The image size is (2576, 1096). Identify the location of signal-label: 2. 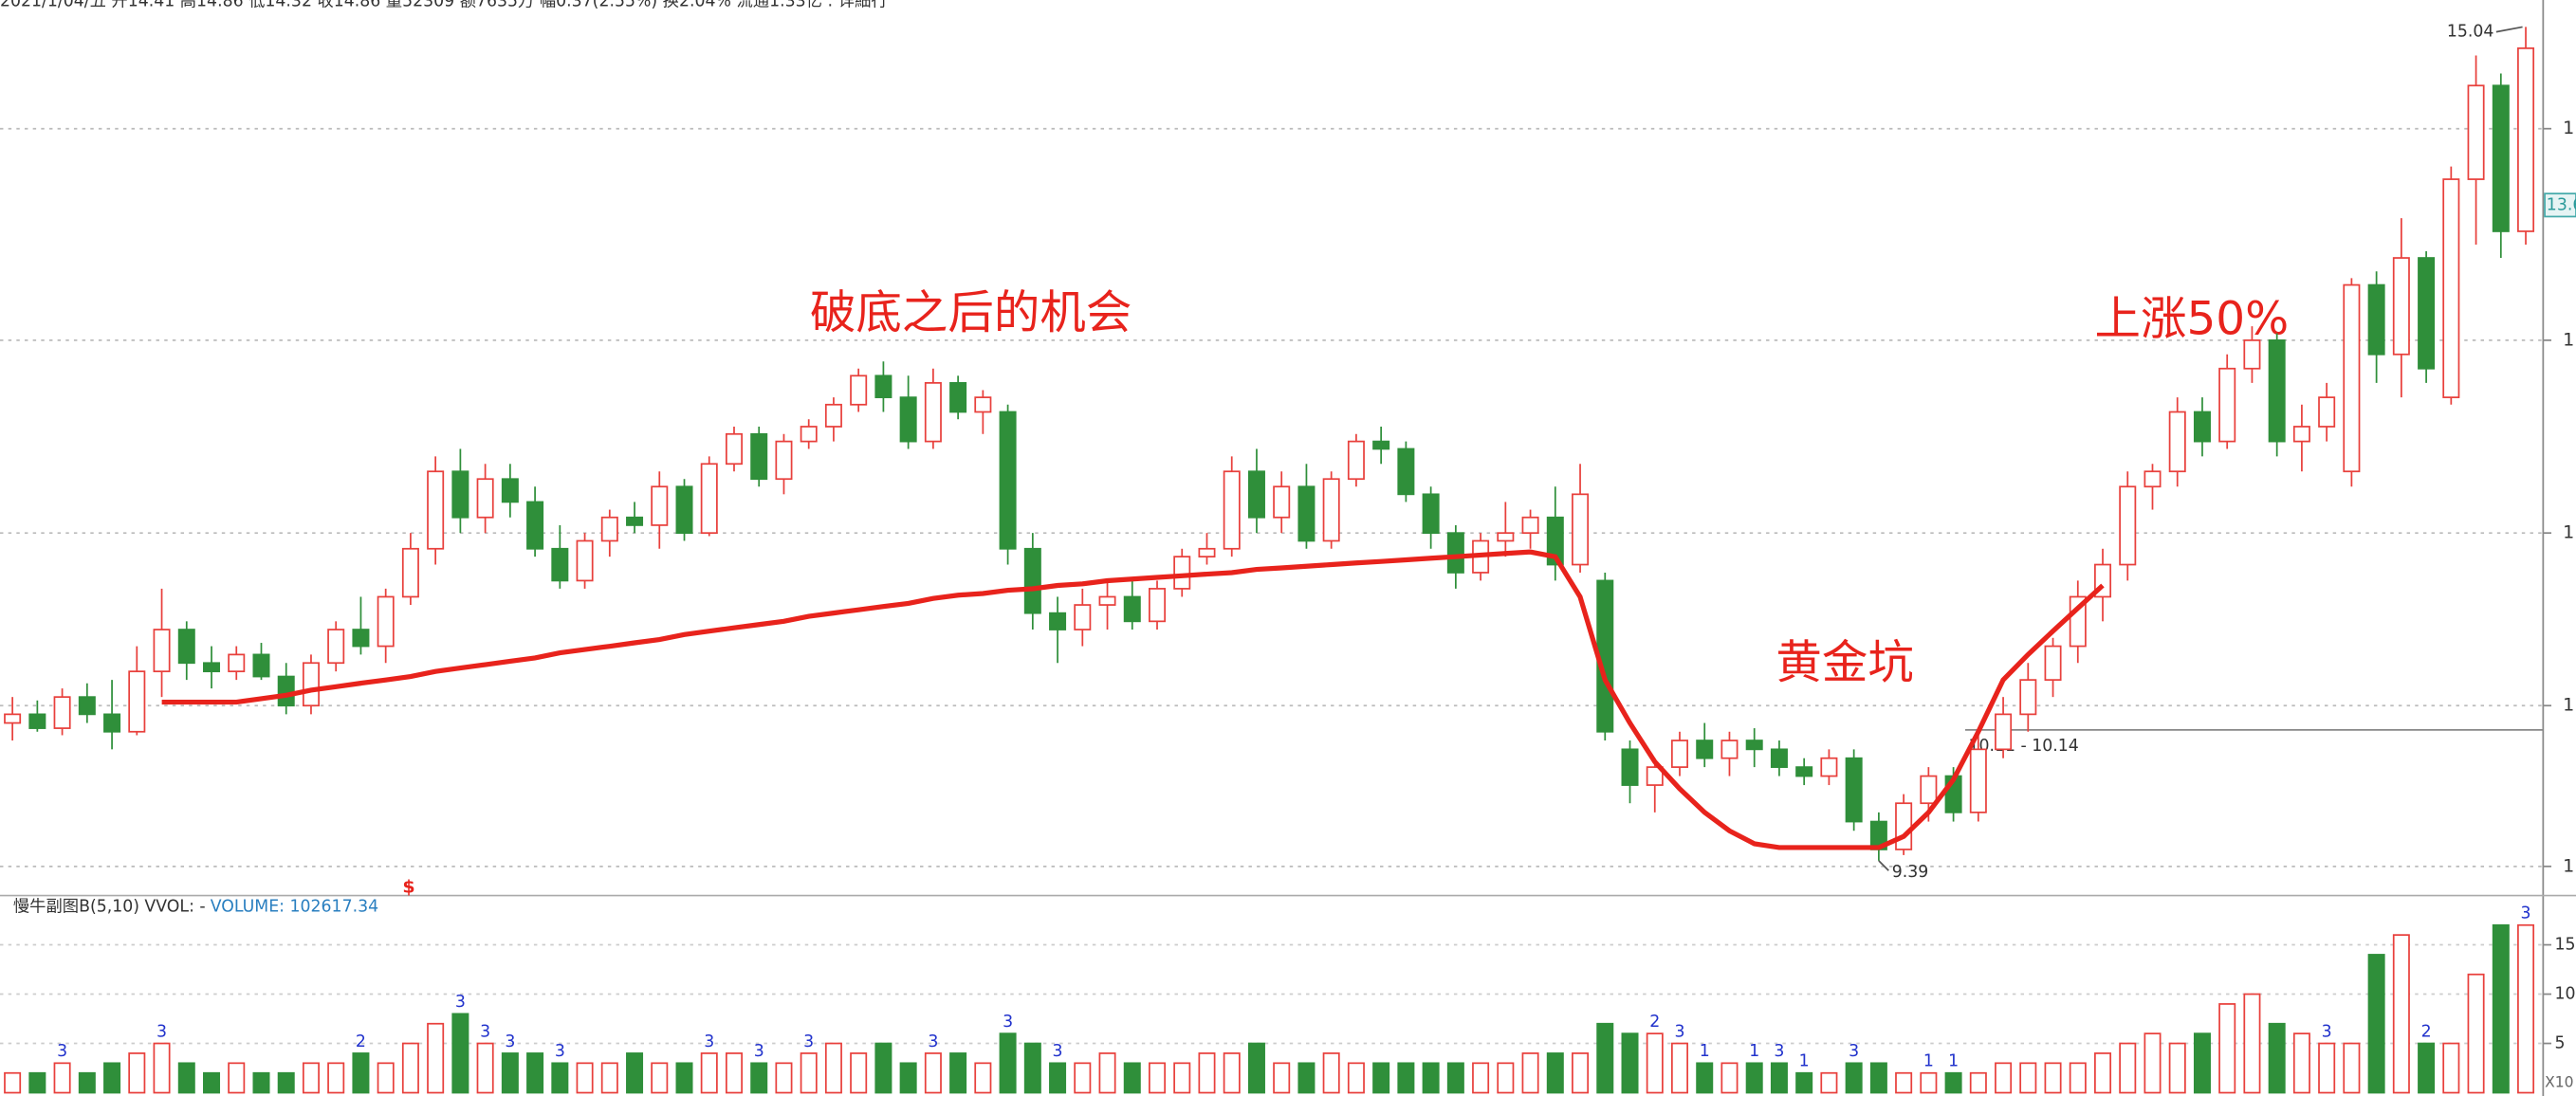
(361, 1041).